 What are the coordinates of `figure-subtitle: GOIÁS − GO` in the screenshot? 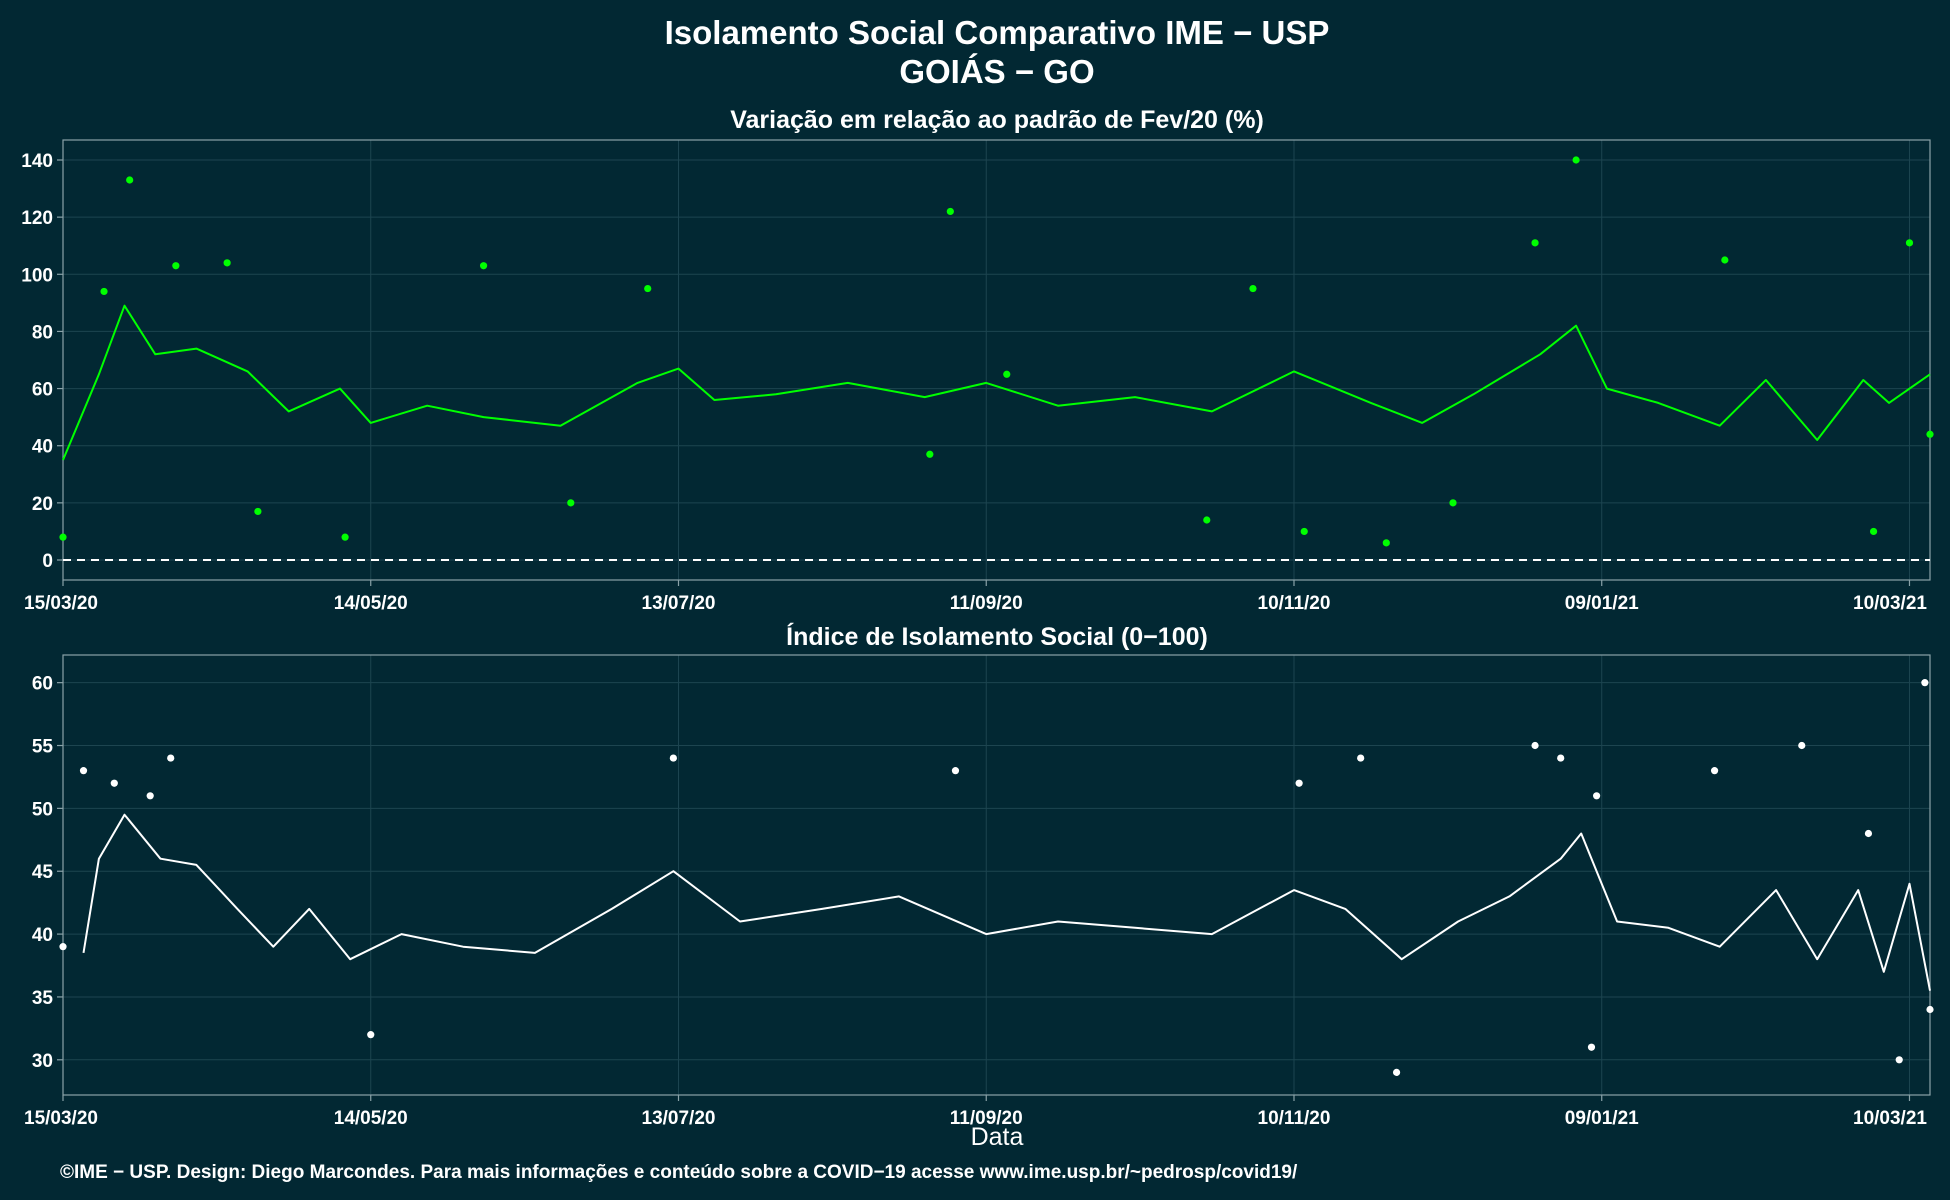 It's located at (996, 71).